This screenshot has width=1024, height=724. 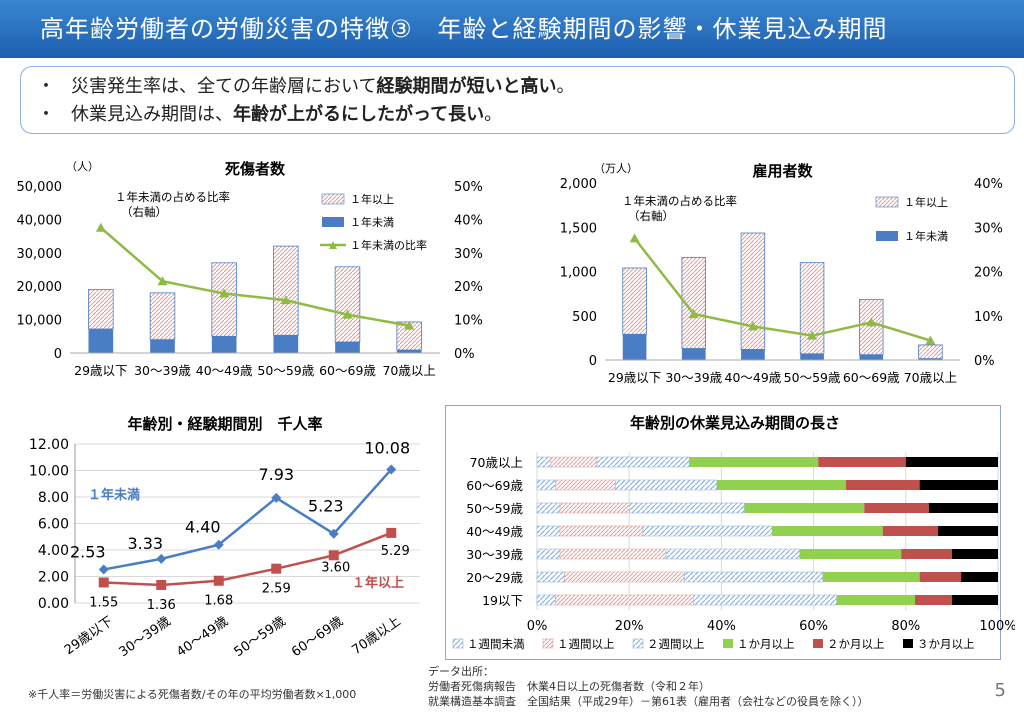 What do you see at coordinates (584, 317) in the screenshot?
I see `y-tick-label: 500` at bounding box center [584, 317].